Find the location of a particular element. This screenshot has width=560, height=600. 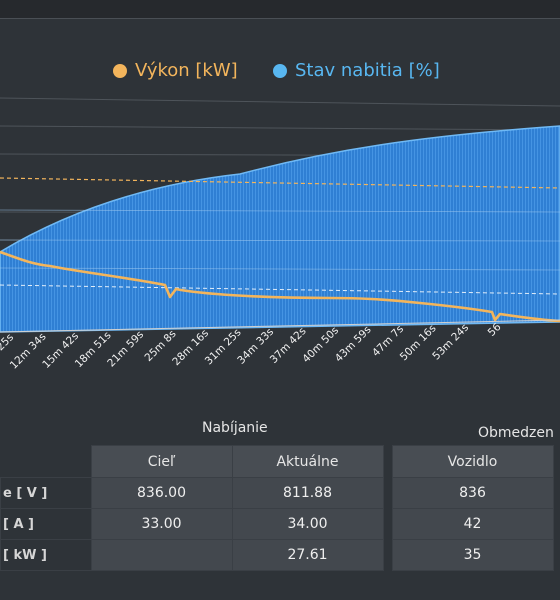

table-title: Nabíjanie is located at coordinates (235, 428).